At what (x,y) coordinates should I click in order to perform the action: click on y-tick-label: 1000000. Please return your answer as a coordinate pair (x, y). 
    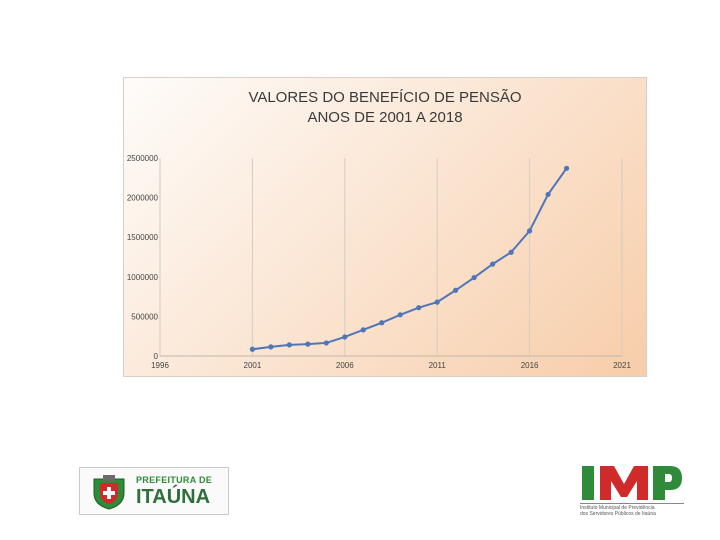
    Looking at the image, I should click on (143, 277).